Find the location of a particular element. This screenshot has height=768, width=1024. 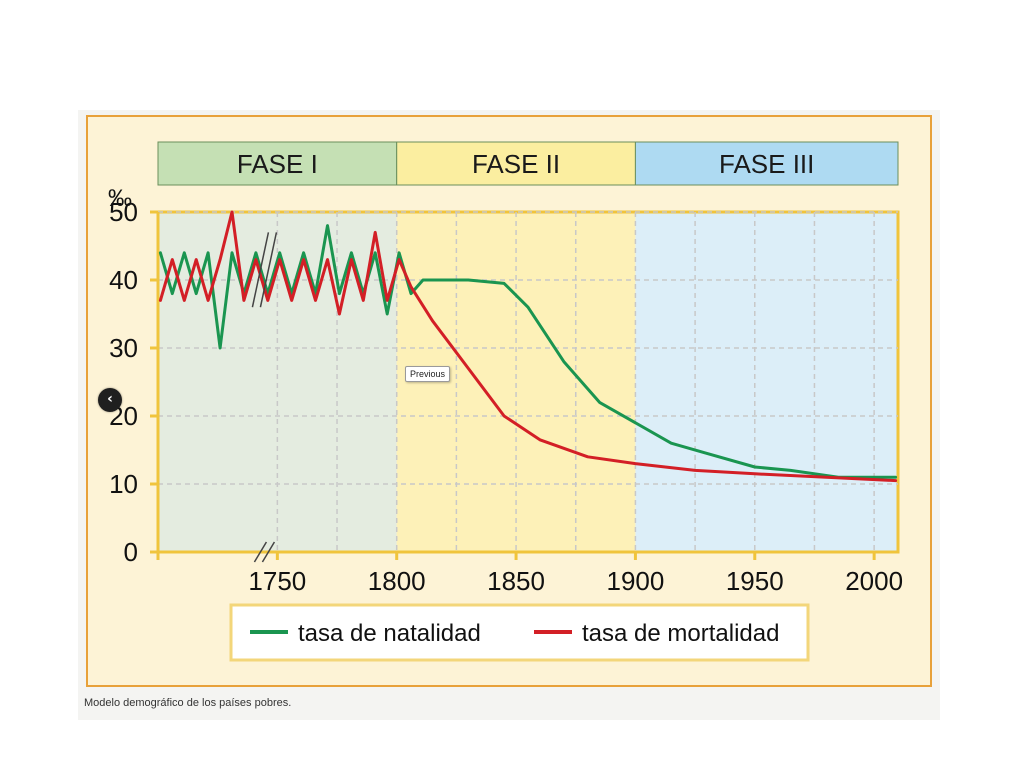

phase-header-label-3: FASE III is located at coordinates (766, 164).